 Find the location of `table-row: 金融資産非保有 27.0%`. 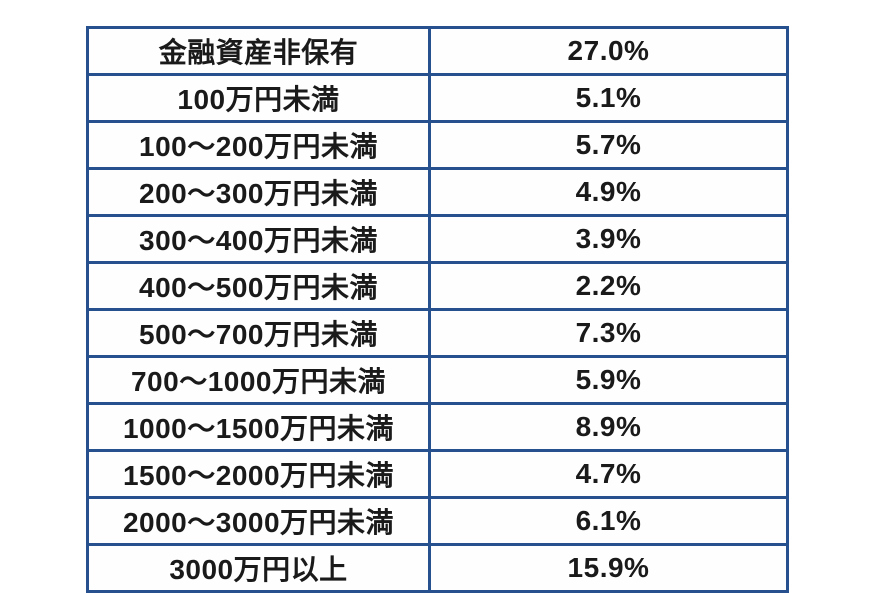

table-row: 金融資産非保有 27.0% is located at coordinates (437, 51).